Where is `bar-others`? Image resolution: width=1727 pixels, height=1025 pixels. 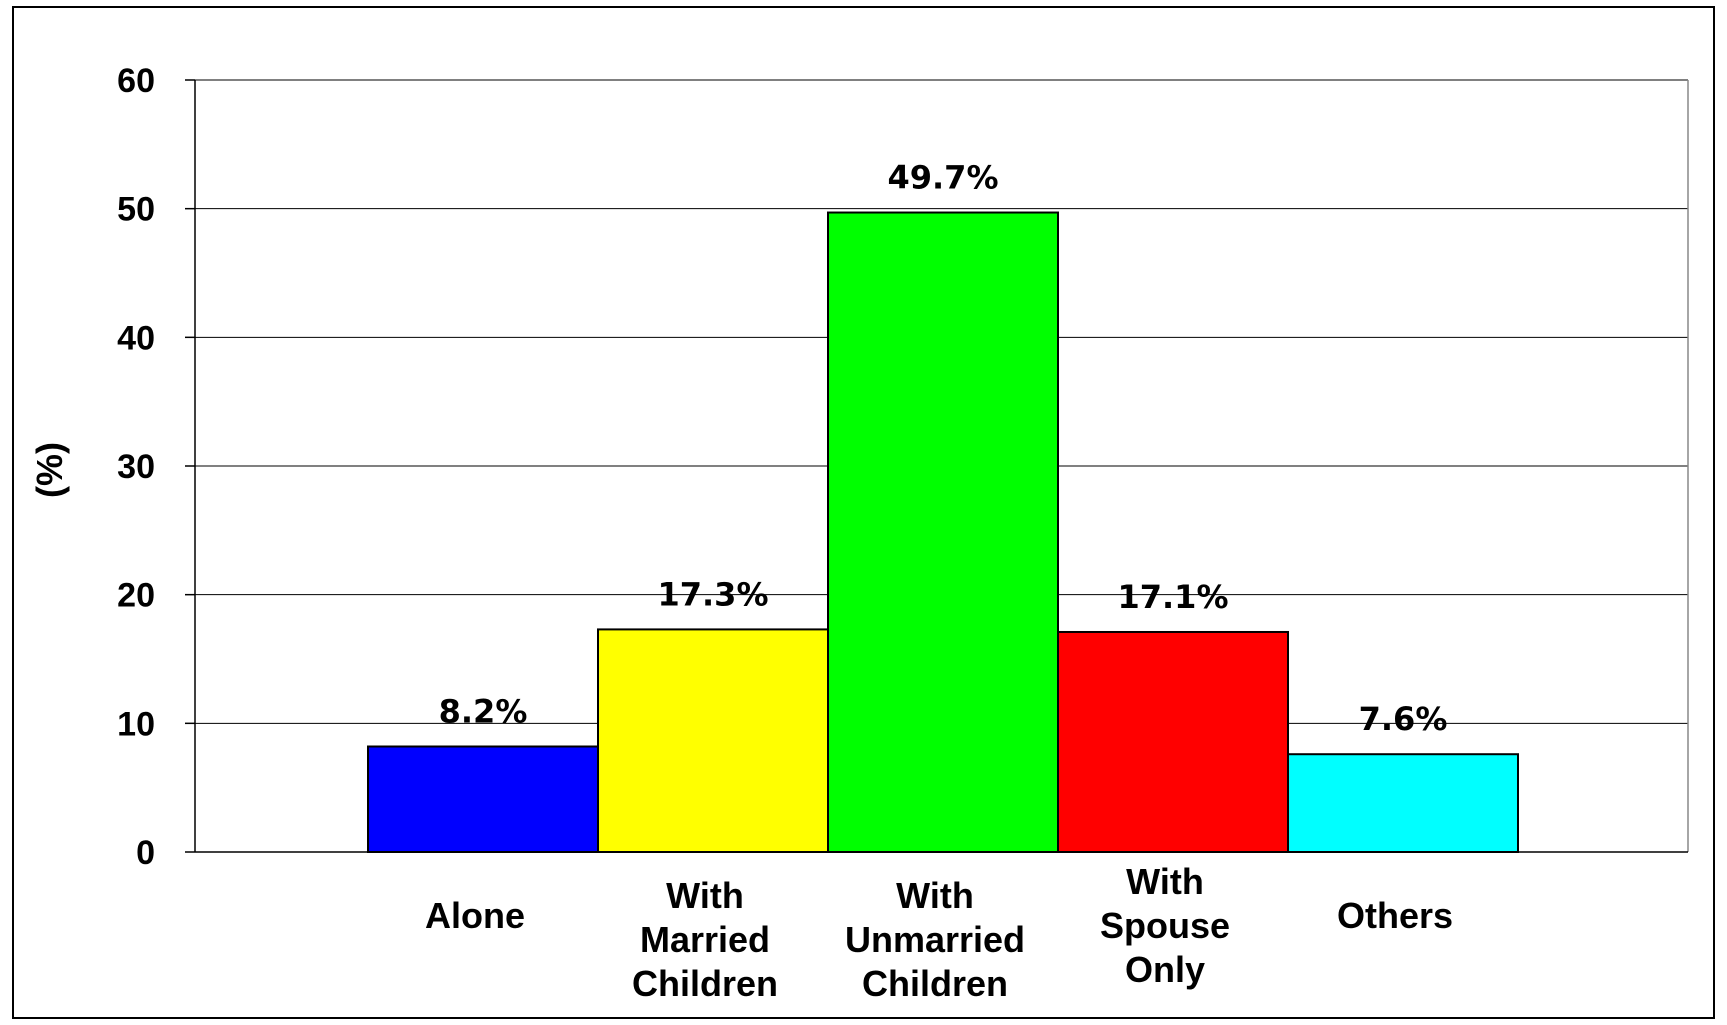
bar-others is located at coordinates (1403, 803).